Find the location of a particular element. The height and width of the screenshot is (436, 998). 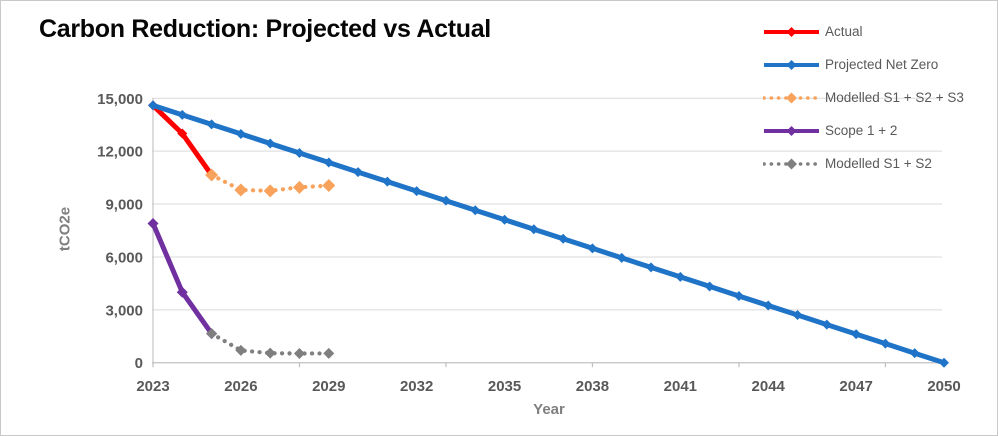

x-tick-label: 2050 is located at coordinates (943, 386).